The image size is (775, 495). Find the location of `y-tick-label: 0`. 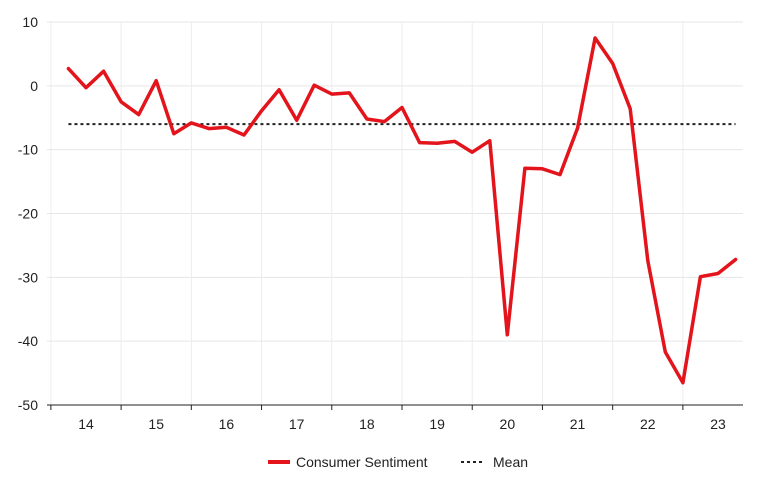

y-tick-label: 0 is located at coordinates (34, 86).